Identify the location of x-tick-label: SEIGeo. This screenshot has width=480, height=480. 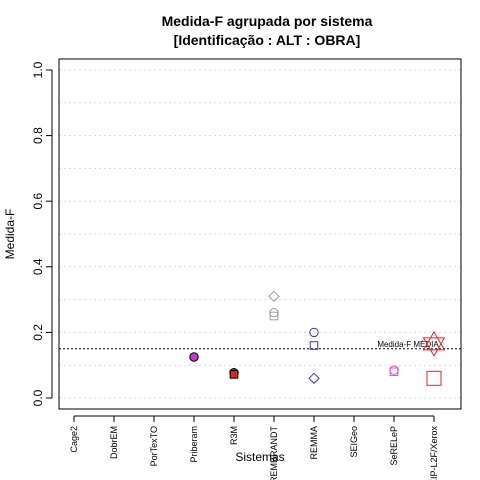
(354, 442).